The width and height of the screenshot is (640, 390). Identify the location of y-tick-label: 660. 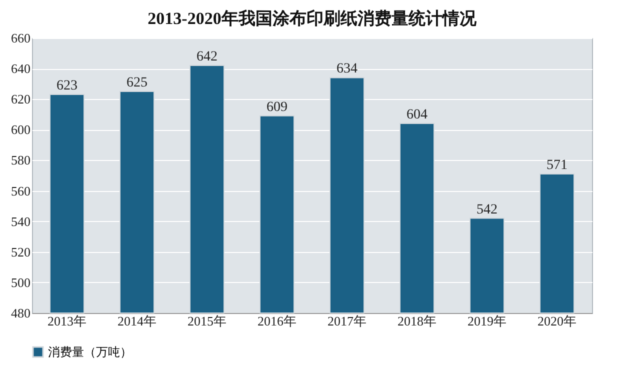
(20, 38).